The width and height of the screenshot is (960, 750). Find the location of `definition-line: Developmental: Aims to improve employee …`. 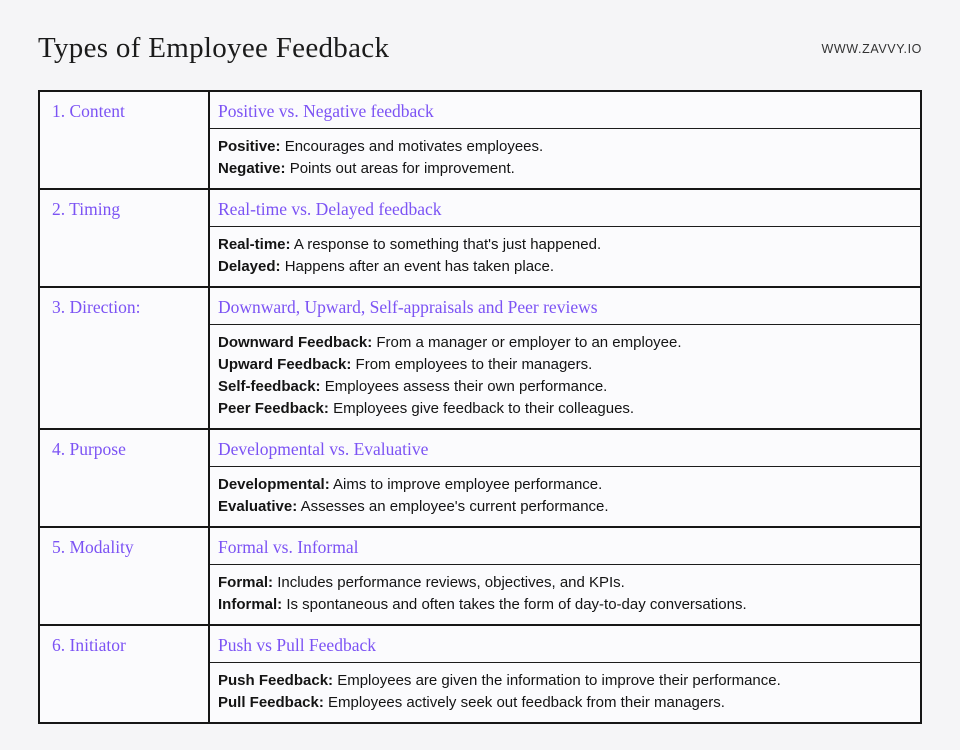

definition-line: Developmental: Aims to improve employee … is located at coordinates (563, 485).